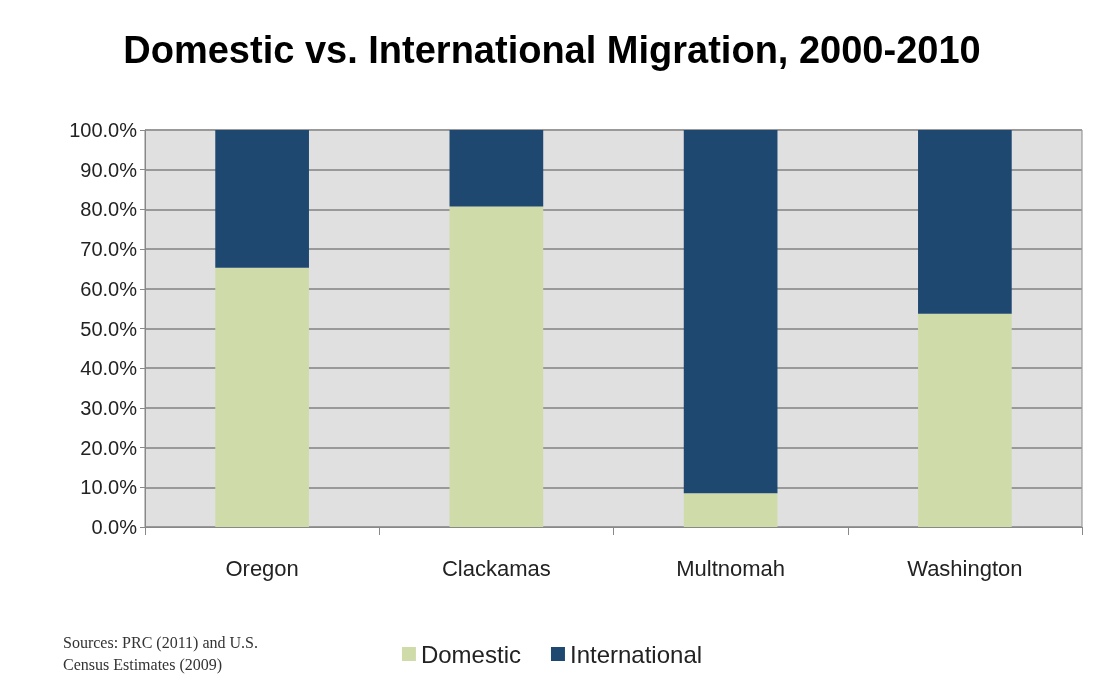 The width and height of the screenshot is (1104, 687). Describe the element at coordinates (109, 288) in the screenshot. I see `y-tick-label: 60.0%` at that location.